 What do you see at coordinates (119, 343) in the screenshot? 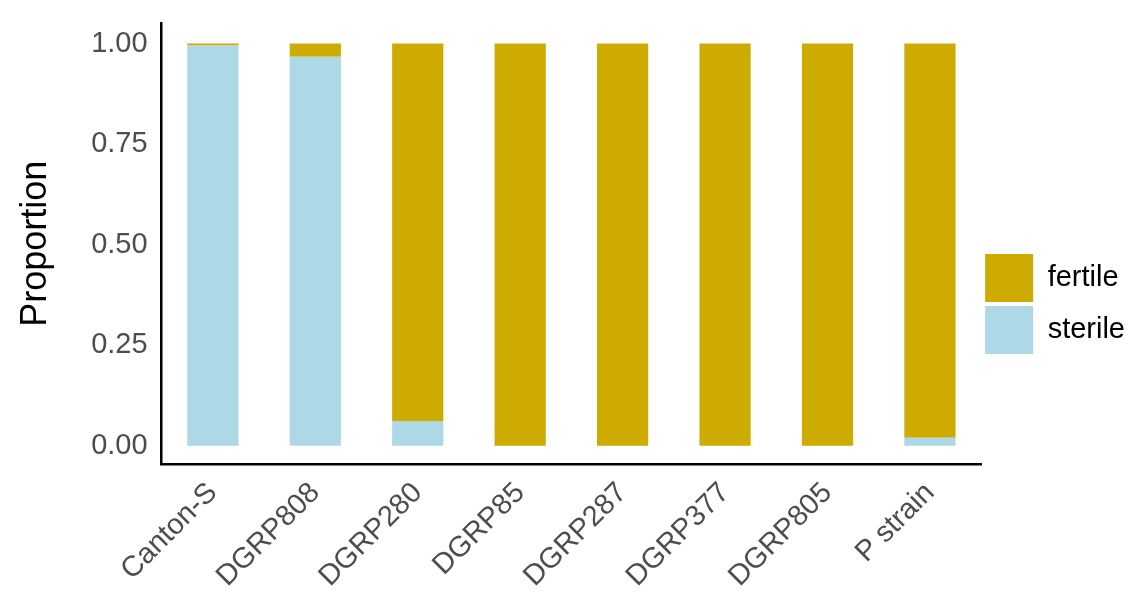
I see `y-tick-label: 0.25` at bounding box center [119, 343].